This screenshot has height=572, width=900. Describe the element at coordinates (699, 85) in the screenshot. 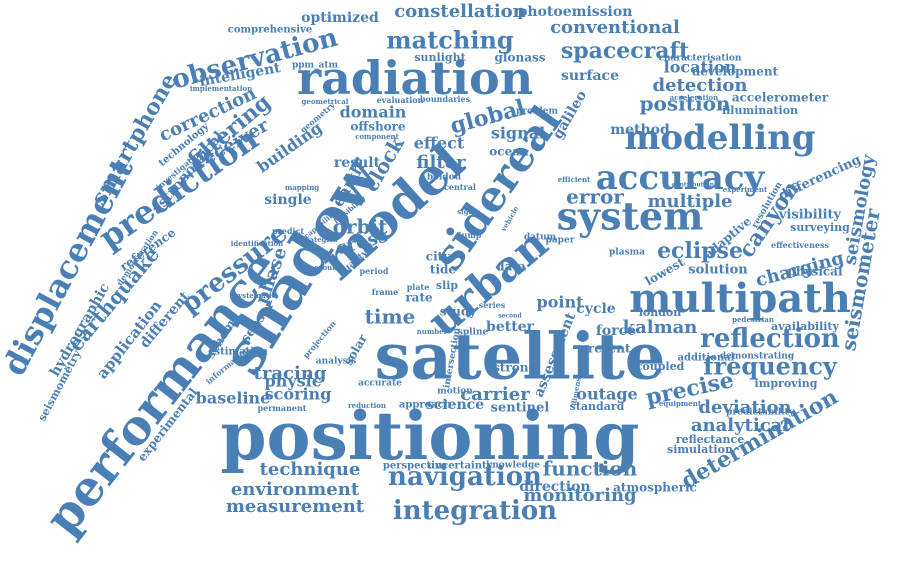

I see `cloud-word-detection: detection` at that location.